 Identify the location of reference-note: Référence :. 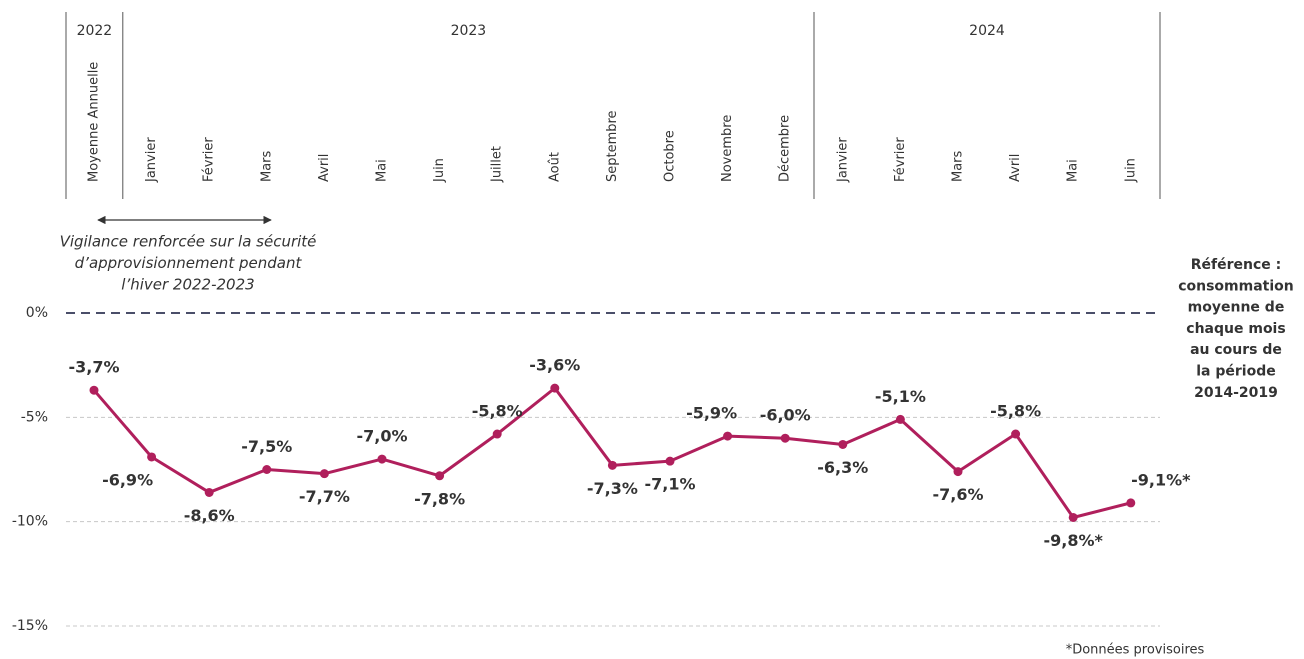
(1236, 265).